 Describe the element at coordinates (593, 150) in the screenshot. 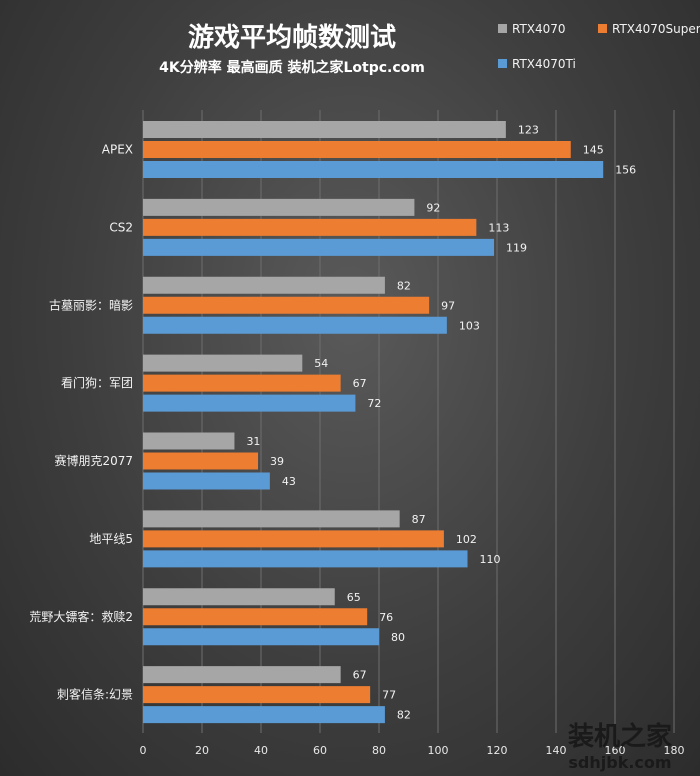

I see `data-label: 145` at that location.